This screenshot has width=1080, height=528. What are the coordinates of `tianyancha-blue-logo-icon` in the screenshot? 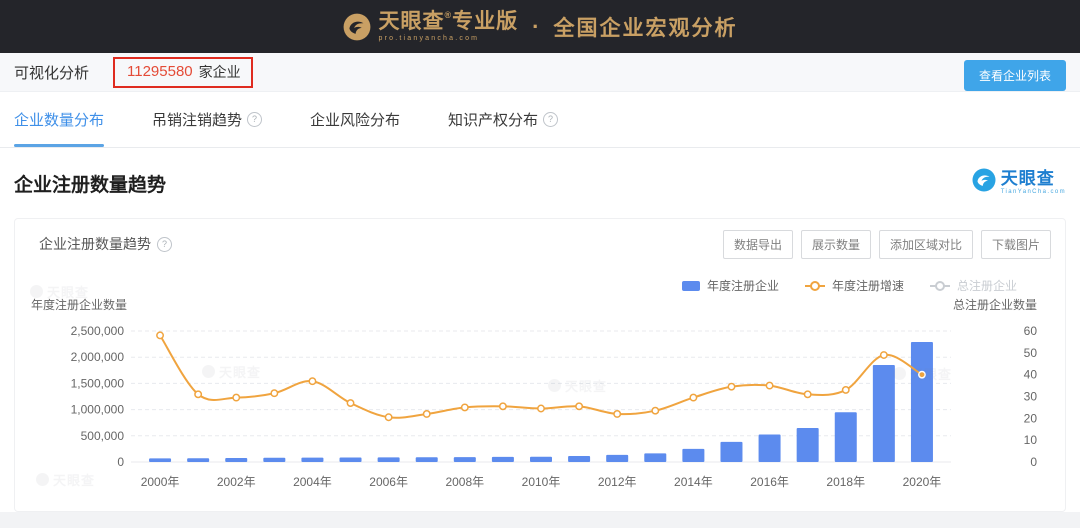 It's located at (984, 182).